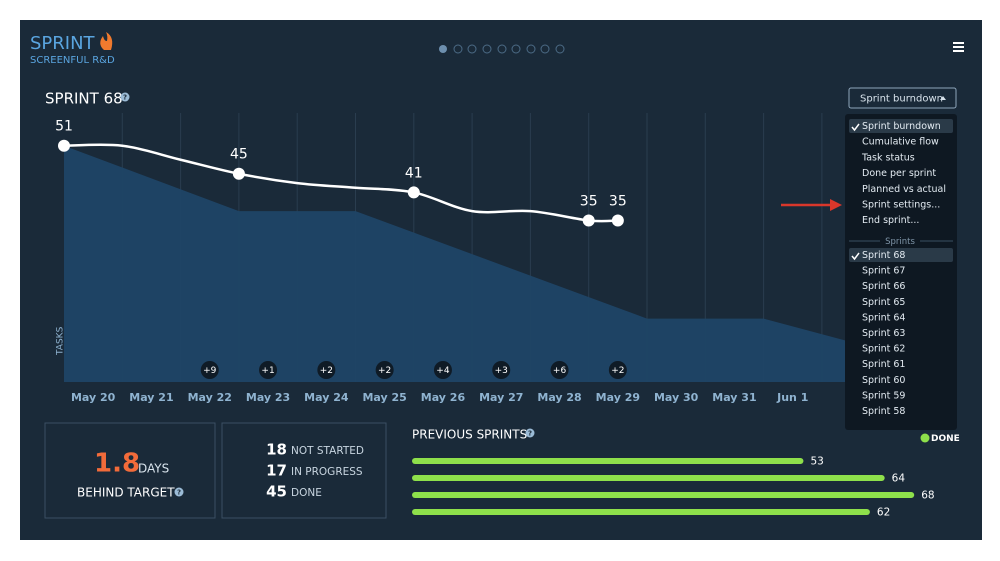  I want to click on dropdown-menu, so click(901, 272).